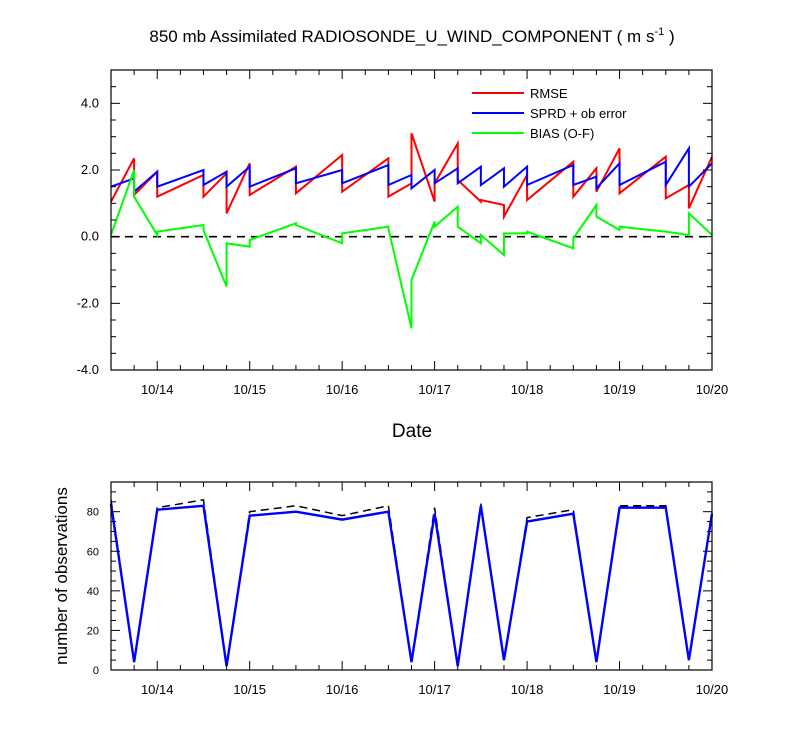 The image size is (800, 750). What do you see at coordinates (549, 93) in the screenshot?
I see `legend-label: RMSE` at bounding box center [549, 93].